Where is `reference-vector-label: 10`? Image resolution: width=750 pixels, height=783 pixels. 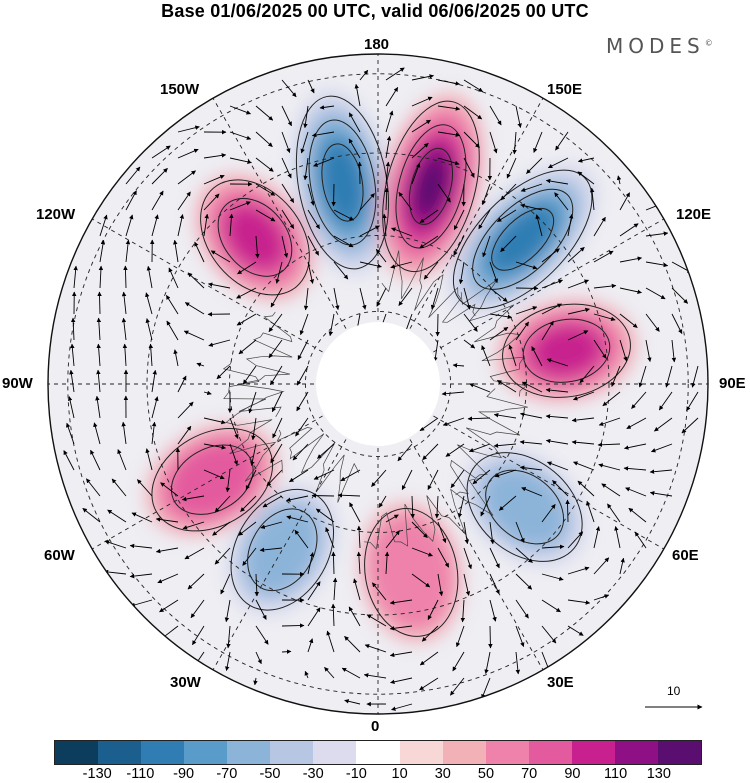 reference-vector-label: 10 is located at coordinates (674, 691).